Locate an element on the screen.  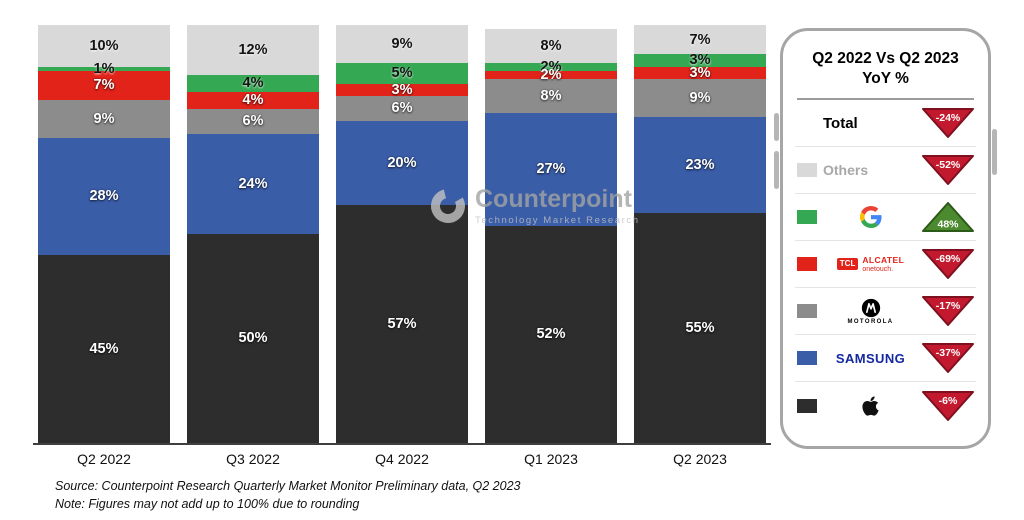
tcl-alcatel-logo: TCL ALCATEL onetouch. is located at coordinates (870, 264).